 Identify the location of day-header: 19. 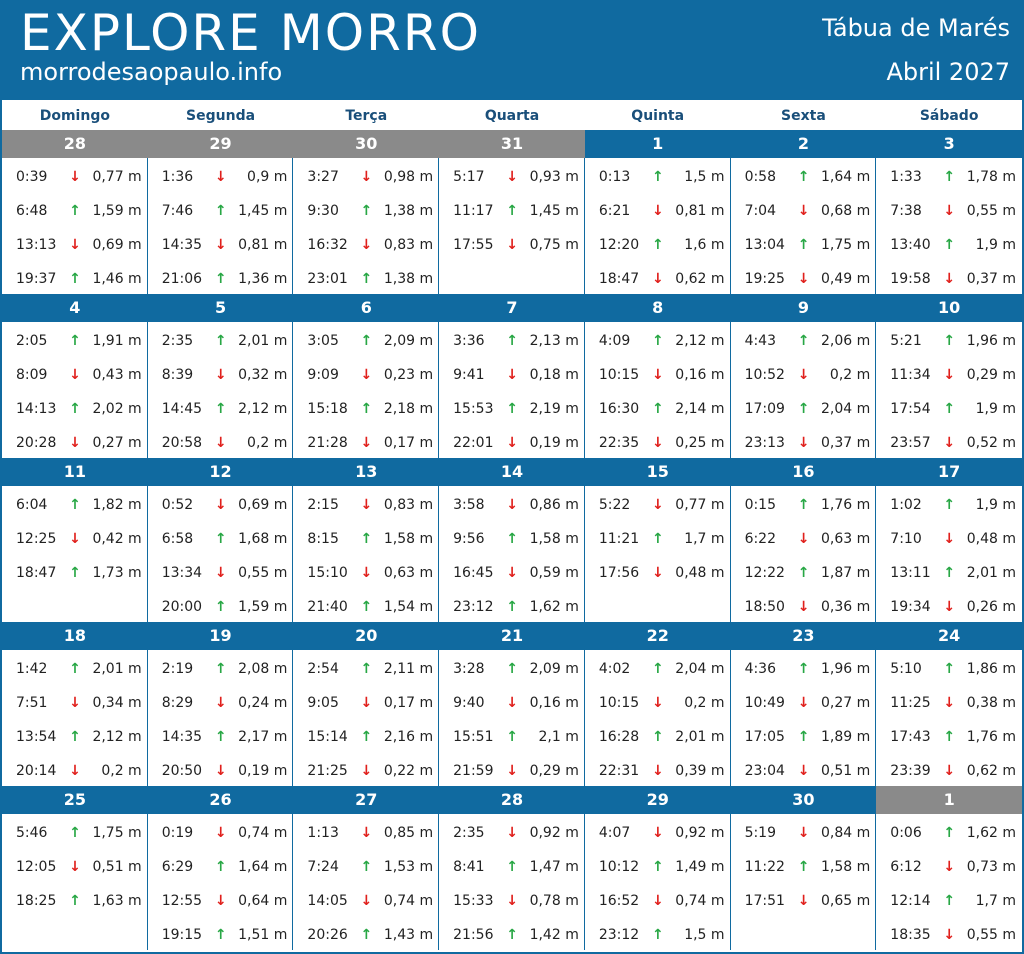
(220, 636).